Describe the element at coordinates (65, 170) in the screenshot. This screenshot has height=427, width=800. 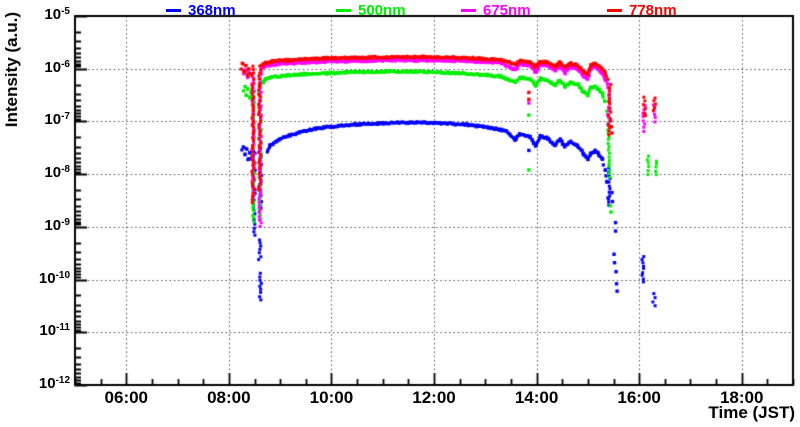
I see `y-tick-exponent: -8` at that location.